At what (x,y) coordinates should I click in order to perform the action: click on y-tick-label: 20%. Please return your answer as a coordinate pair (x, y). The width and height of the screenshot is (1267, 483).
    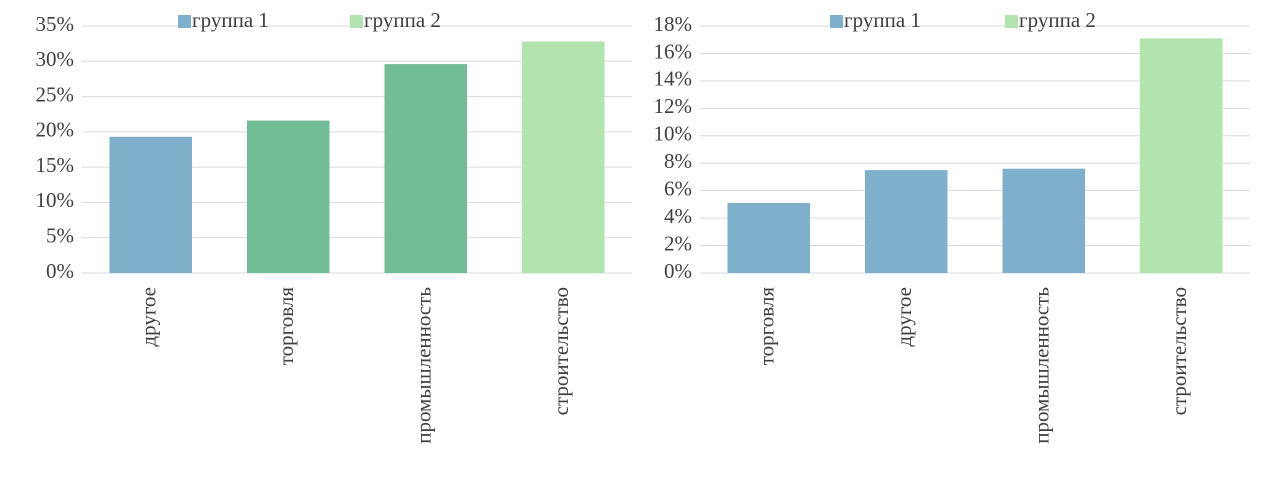
    Looking at the image, I should click on (55, 130).